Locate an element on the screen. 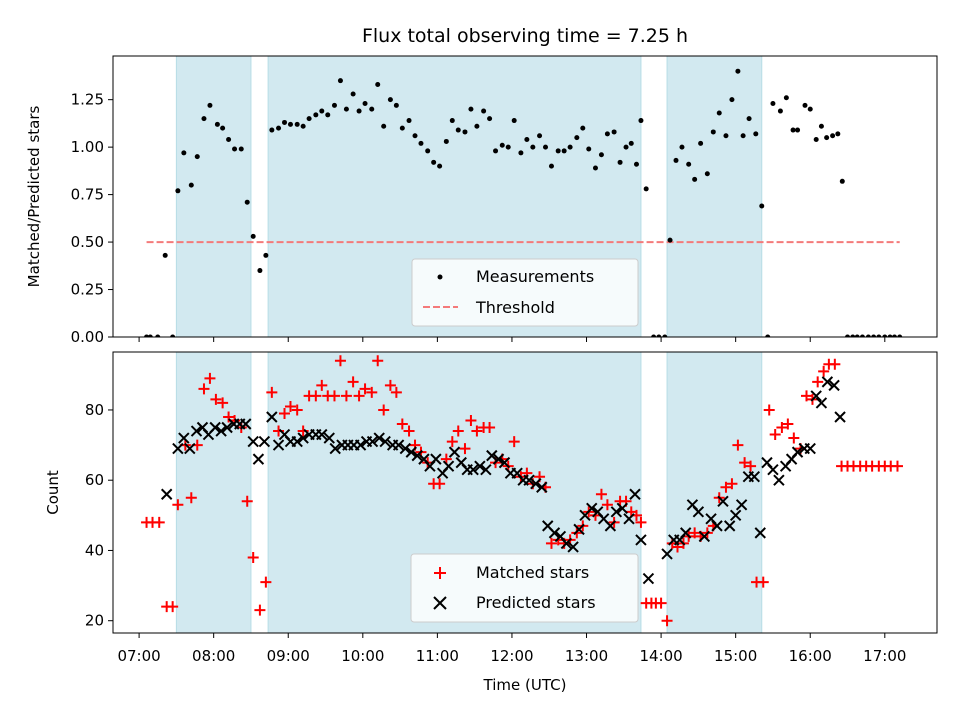  bottom-y-tick-label: 40 is located at coordinates (94, 550).